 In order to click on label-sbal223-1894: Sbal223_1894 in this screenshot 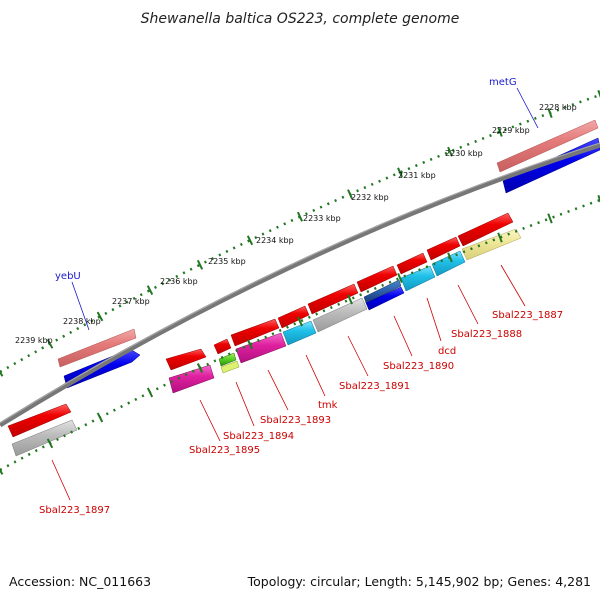, I will do `click(258, 436)`.